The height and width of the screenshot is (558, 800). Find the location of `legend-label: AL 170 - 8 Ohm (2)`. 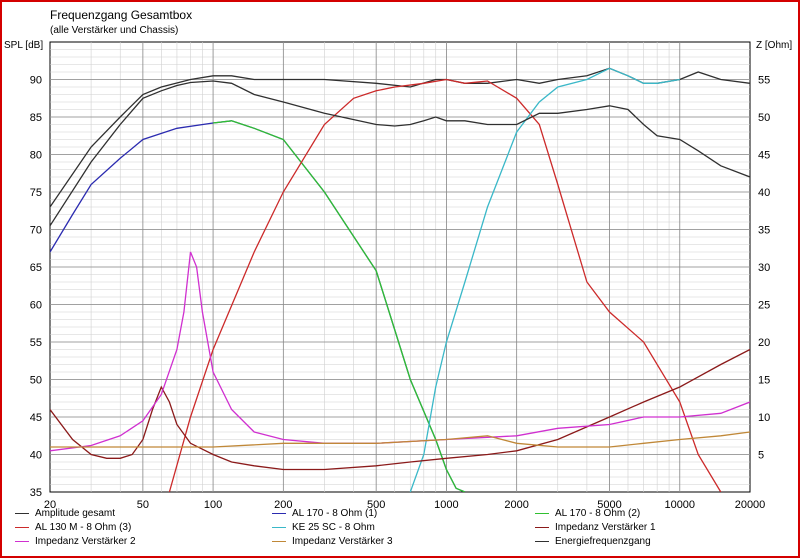

legend-label: AL 170 - 8 Ohm (2) is located at coordinates (598, 513).